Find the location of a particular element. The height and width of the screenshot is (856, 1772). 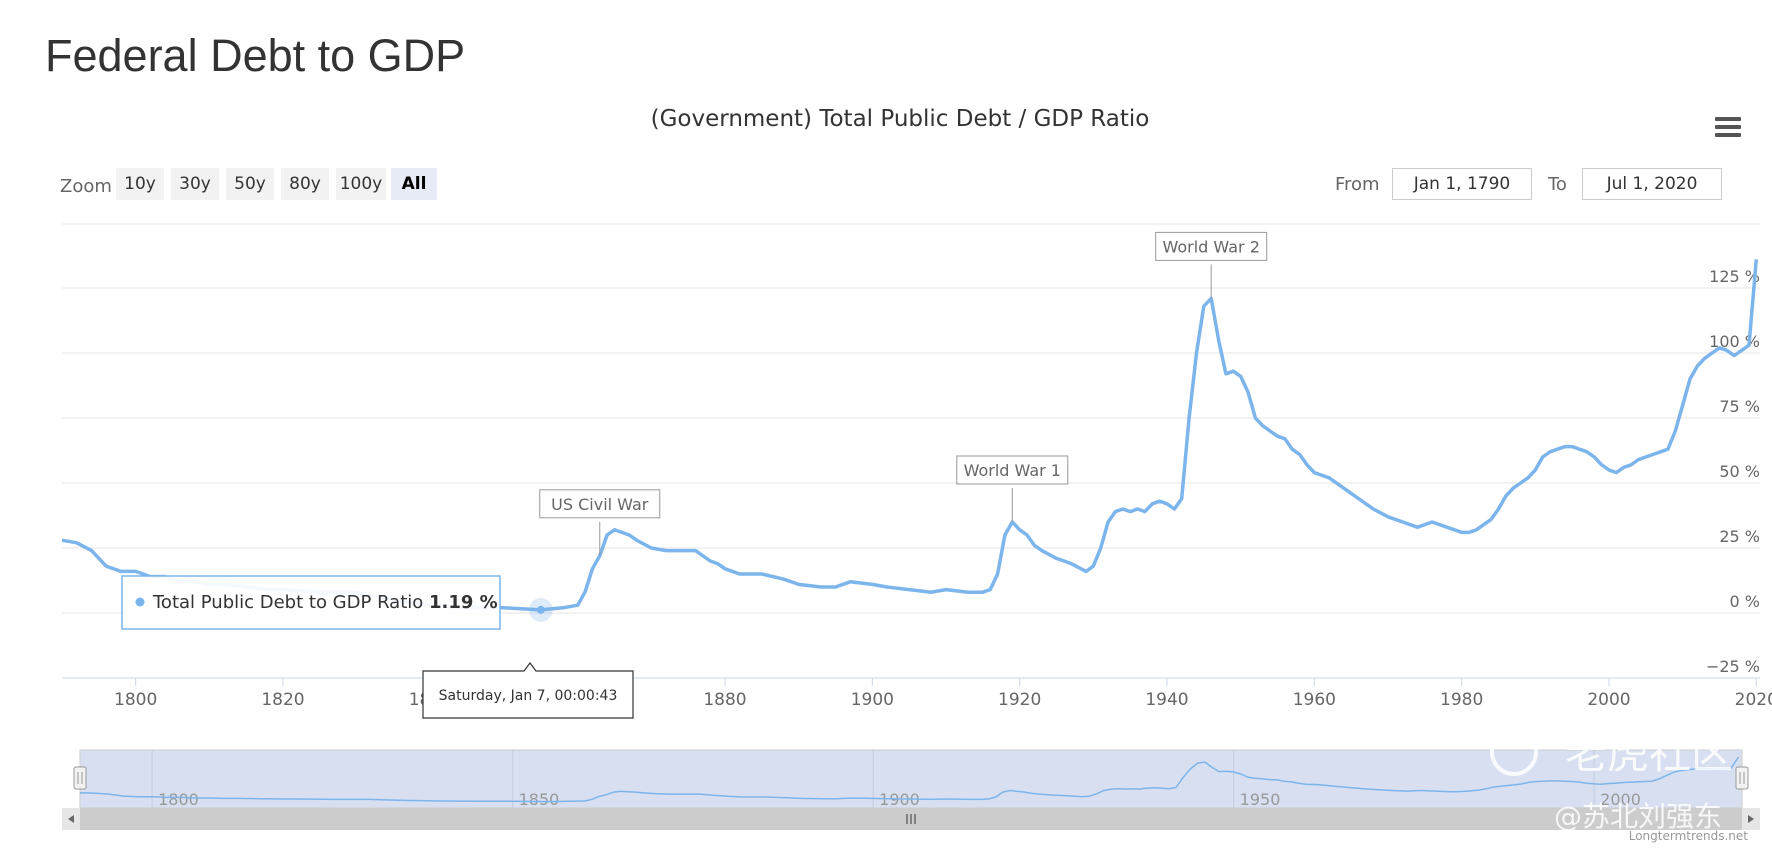

arrow-left-icon is located at coordinates (71, 819).